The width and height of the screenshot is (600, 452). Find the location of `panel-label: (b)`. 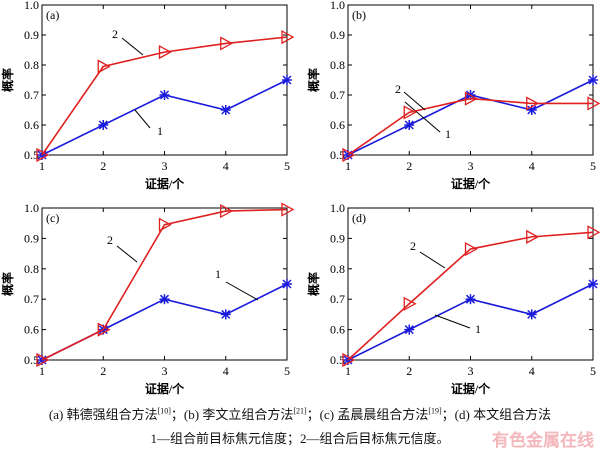

panel-label: (b) is located at coordinates (359, 15).